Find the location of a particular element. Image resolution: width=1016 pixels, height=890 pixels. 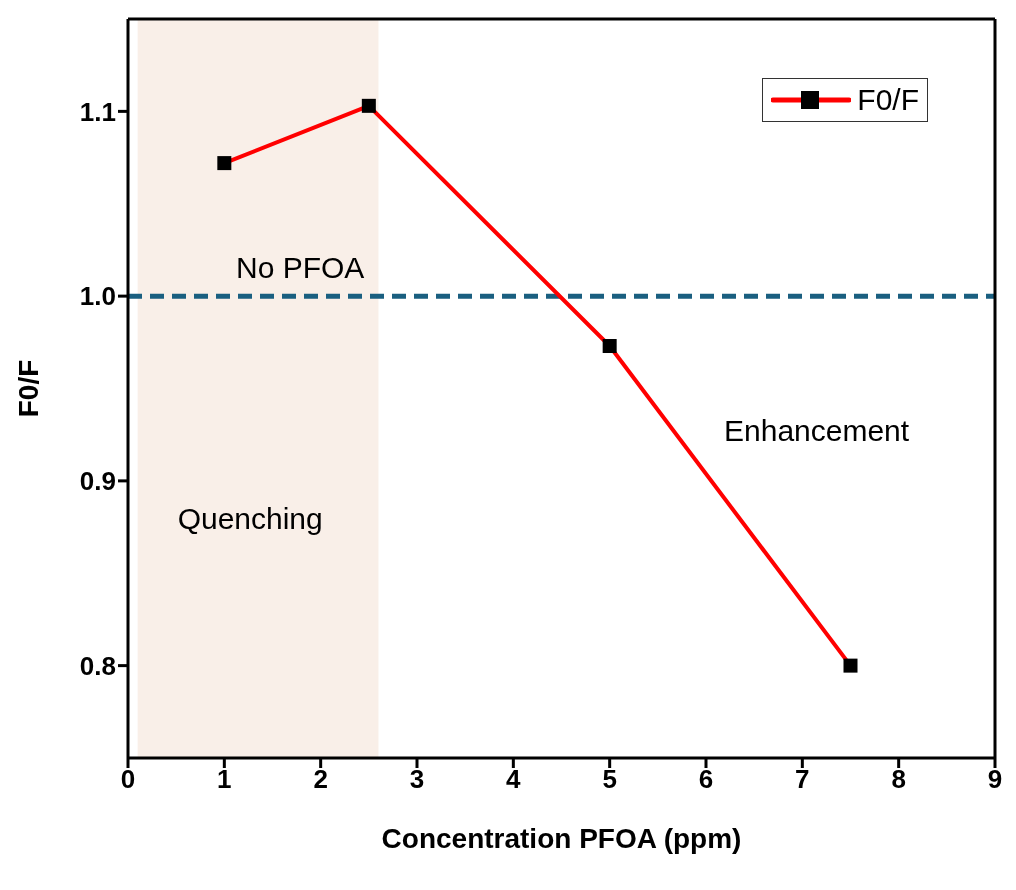

annotation: Enhancement is located at coordinates (817, 431).